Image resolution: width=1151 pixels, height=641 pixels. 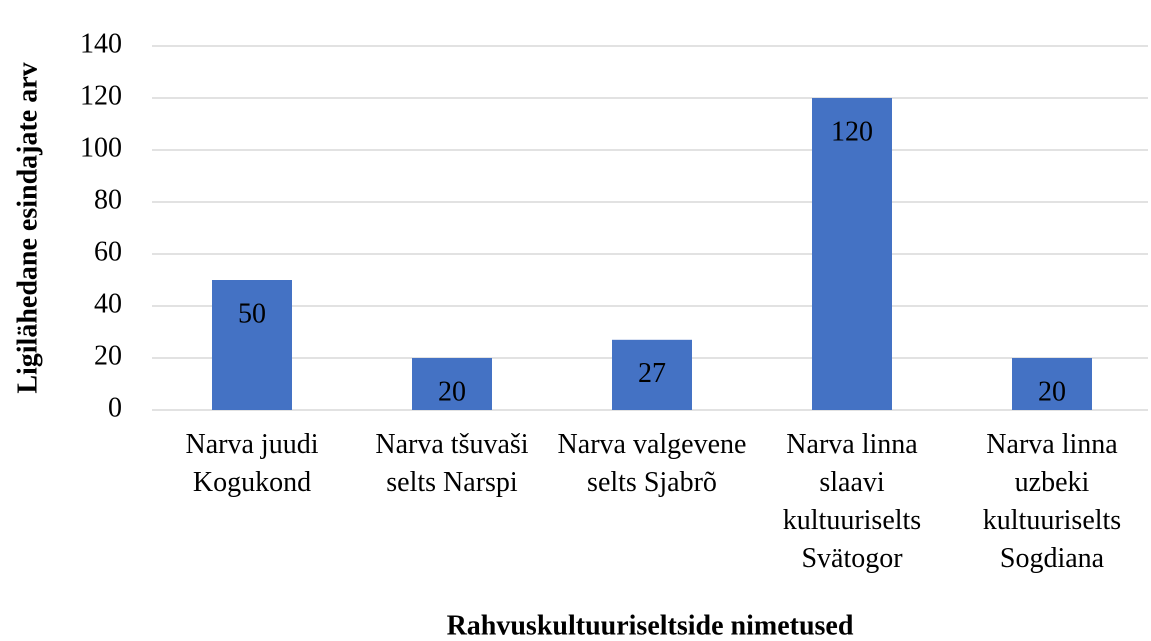 What do you see at coordinates (252, 463) in the screenshot?
I see `x-tick-label: Narva juudi Kogukond` at bounding box center [252, 463].